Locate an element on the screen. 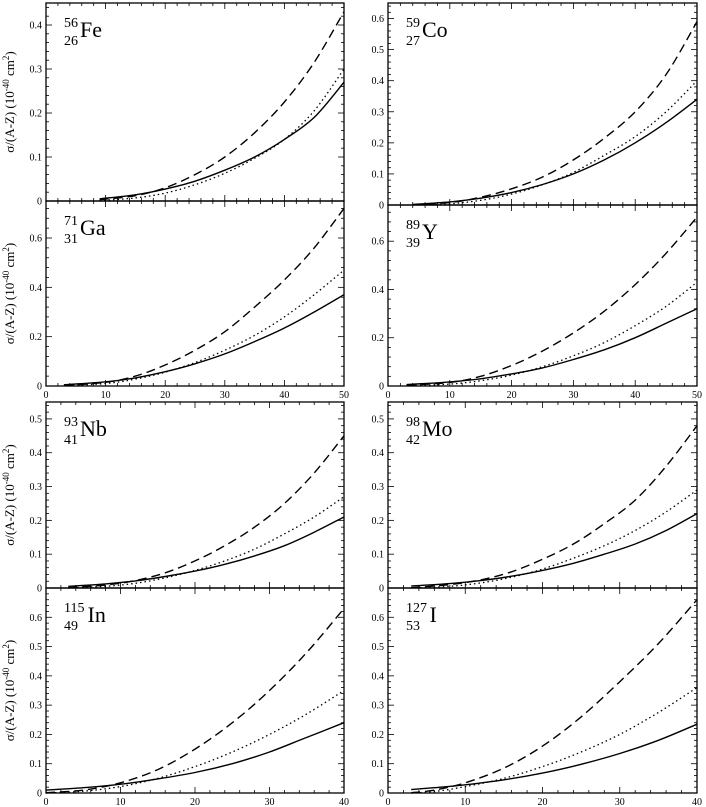  nucleus-label: 127 53 I is located at coordinates (421, 617).